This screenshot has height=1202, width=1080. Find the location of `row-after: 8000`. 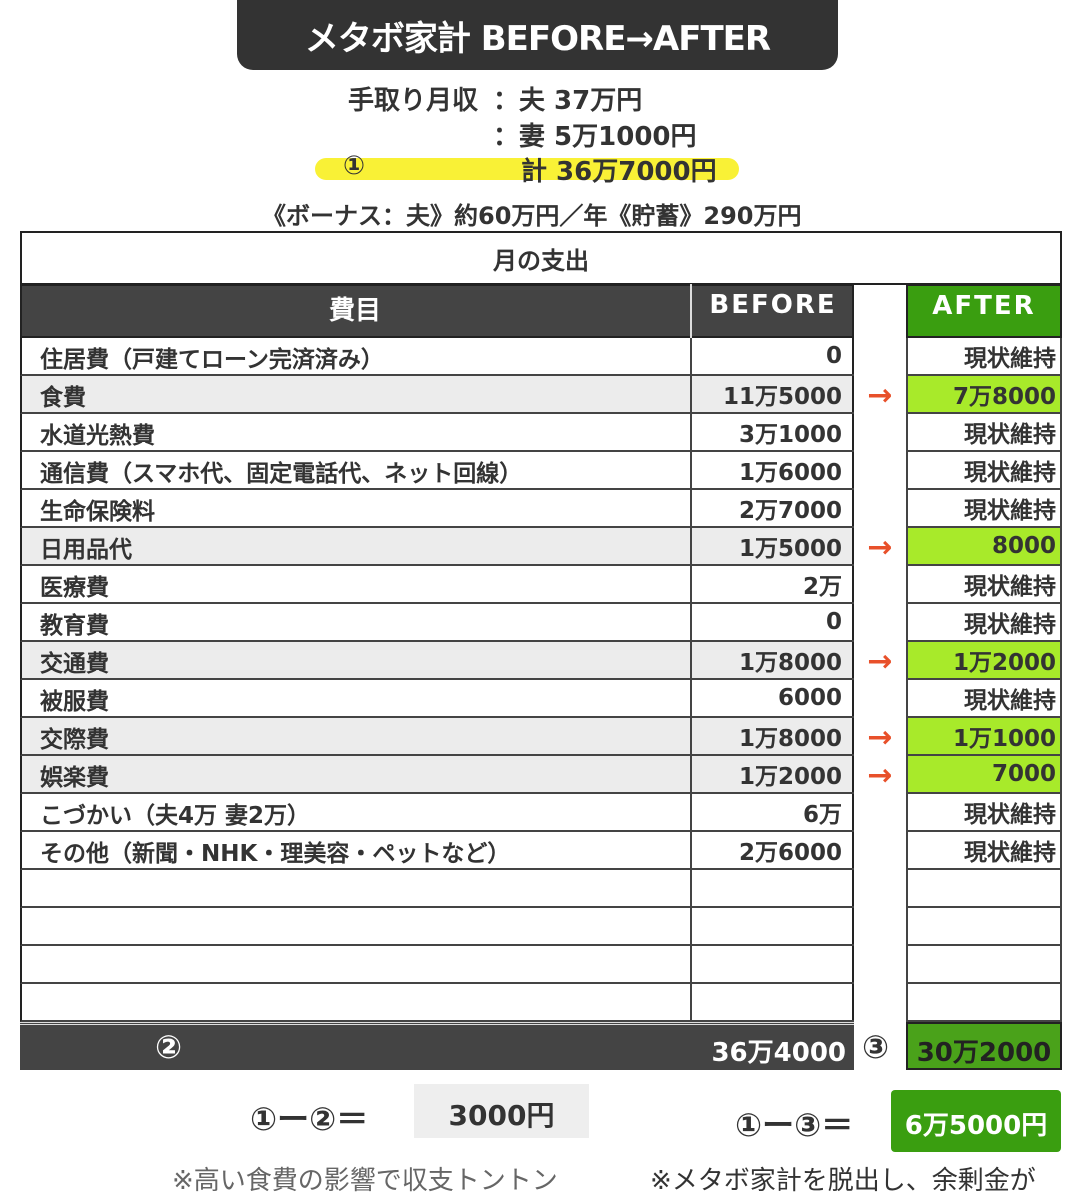

row-after: 8000 is located at coordinates (984, 547).